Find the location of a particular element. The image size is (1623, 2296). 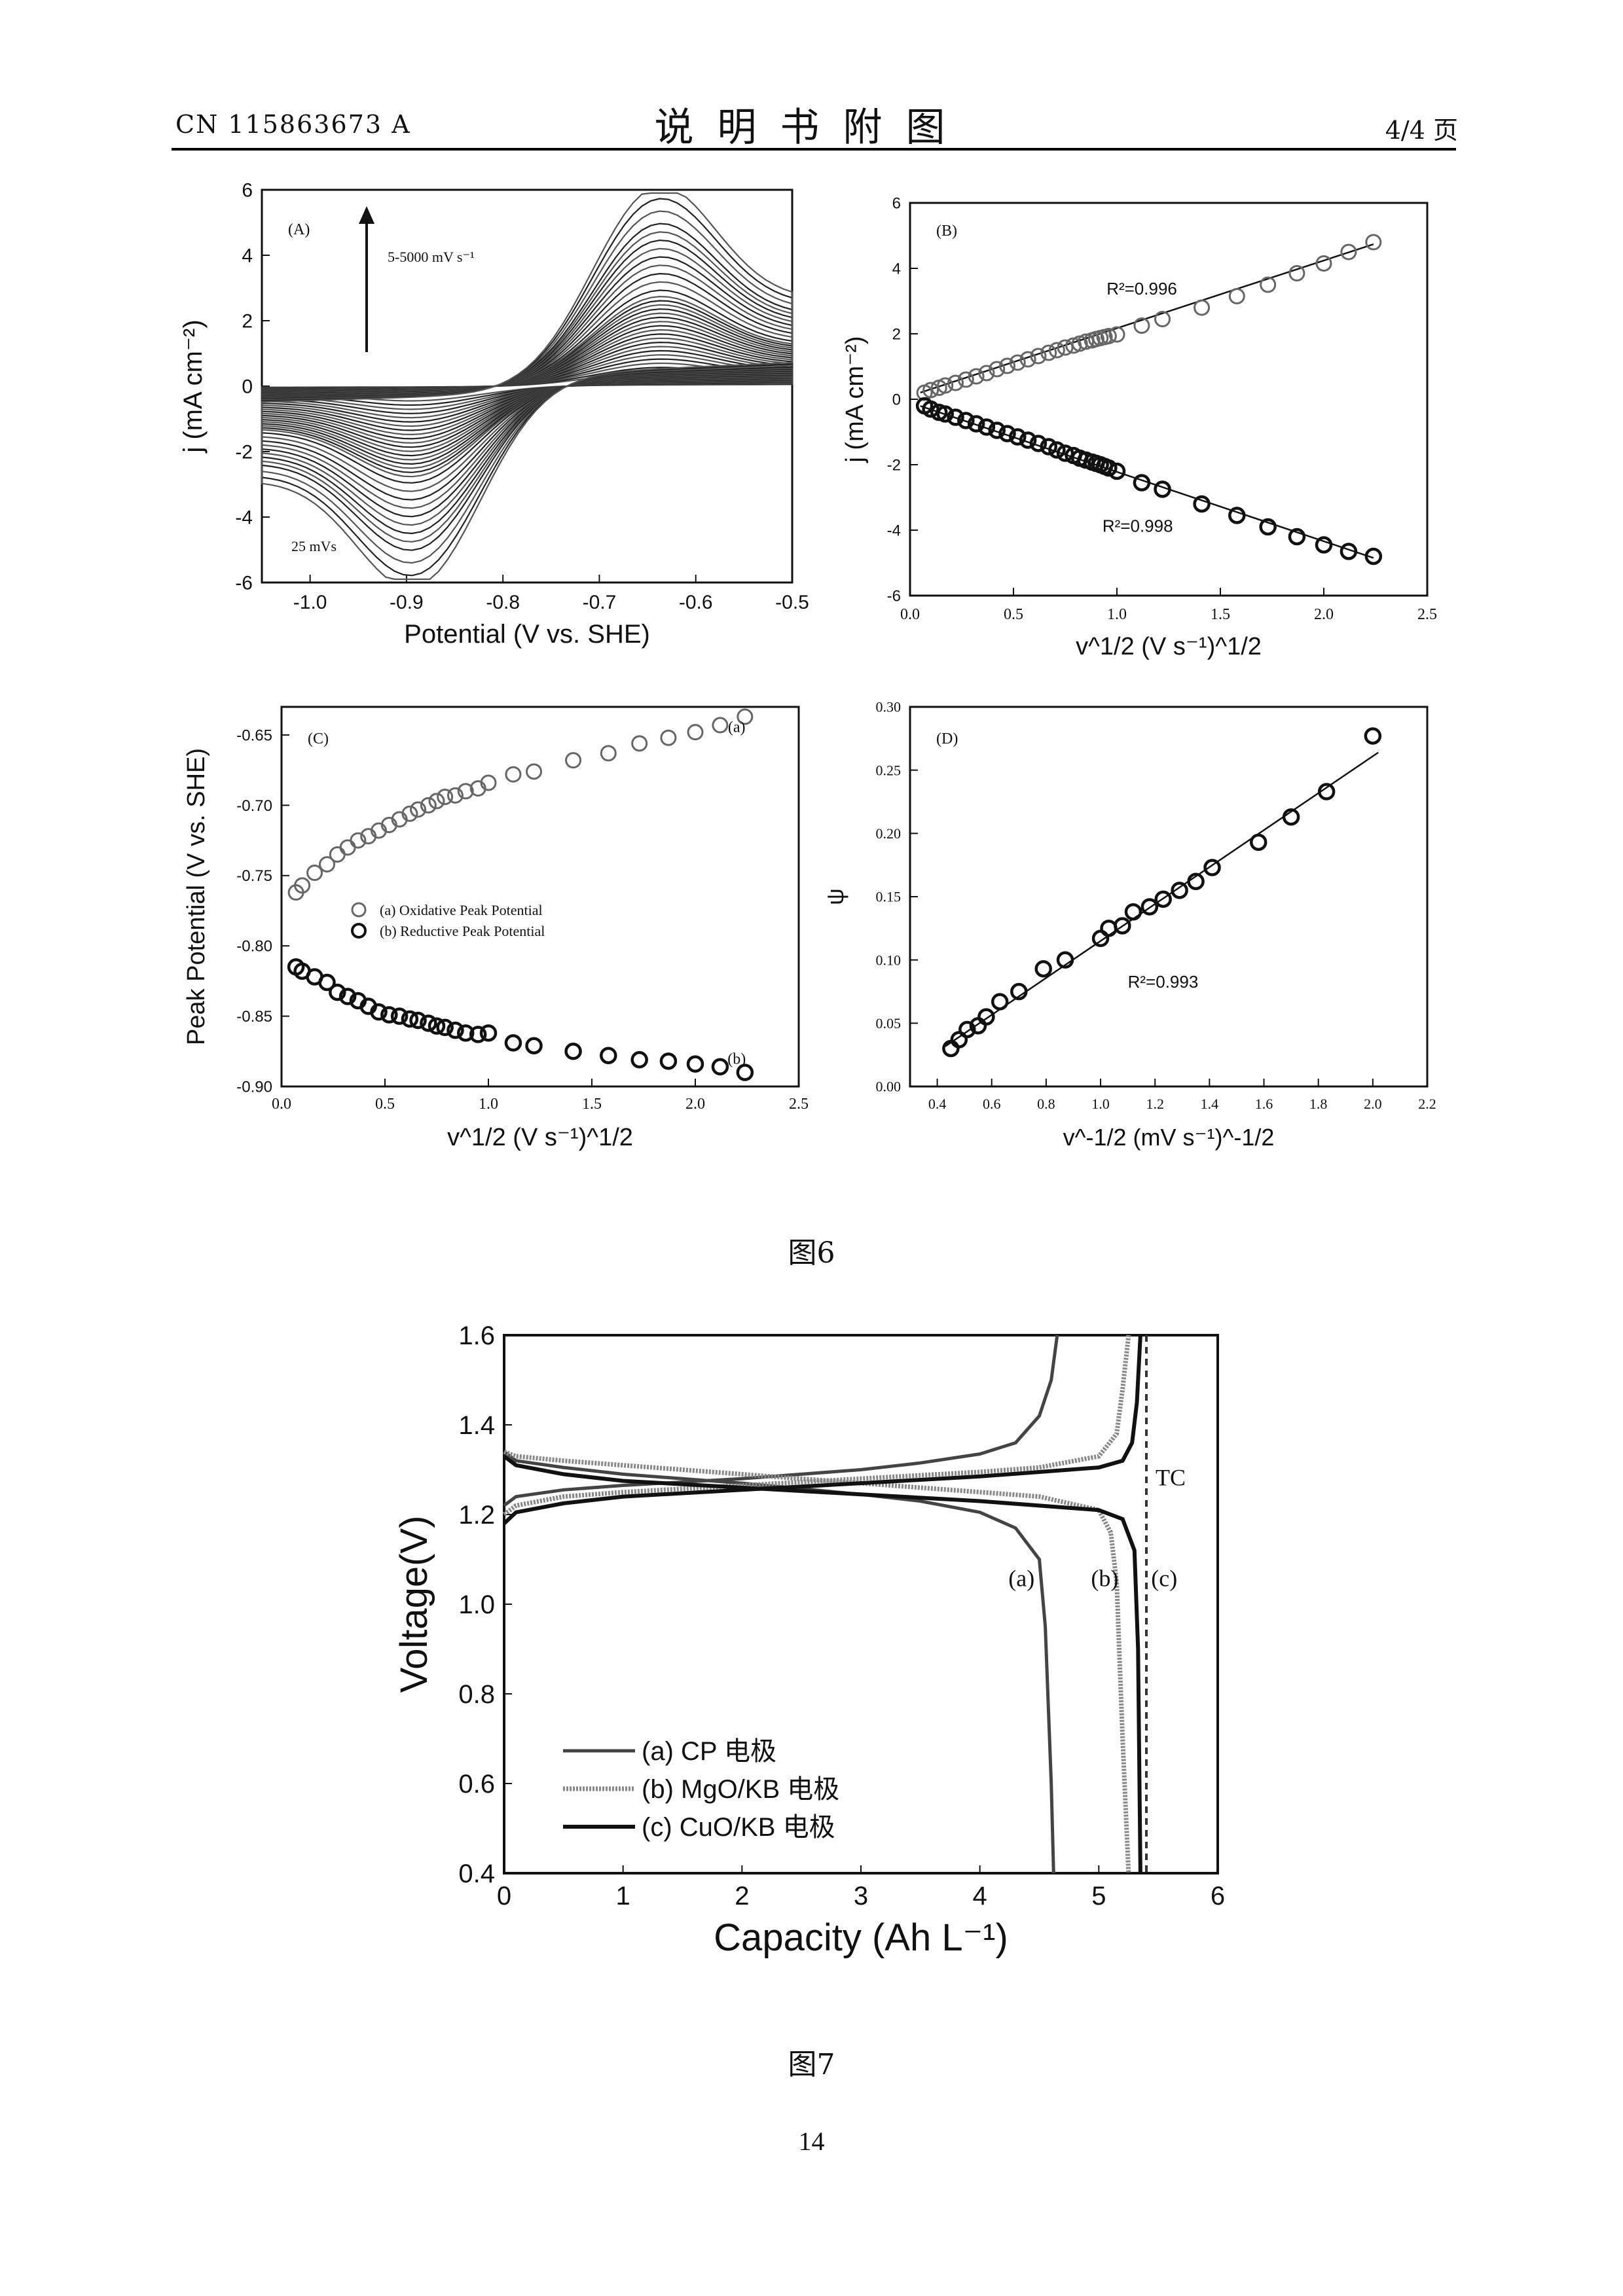

panel-label: (D) is located at coordinates (947, 738).